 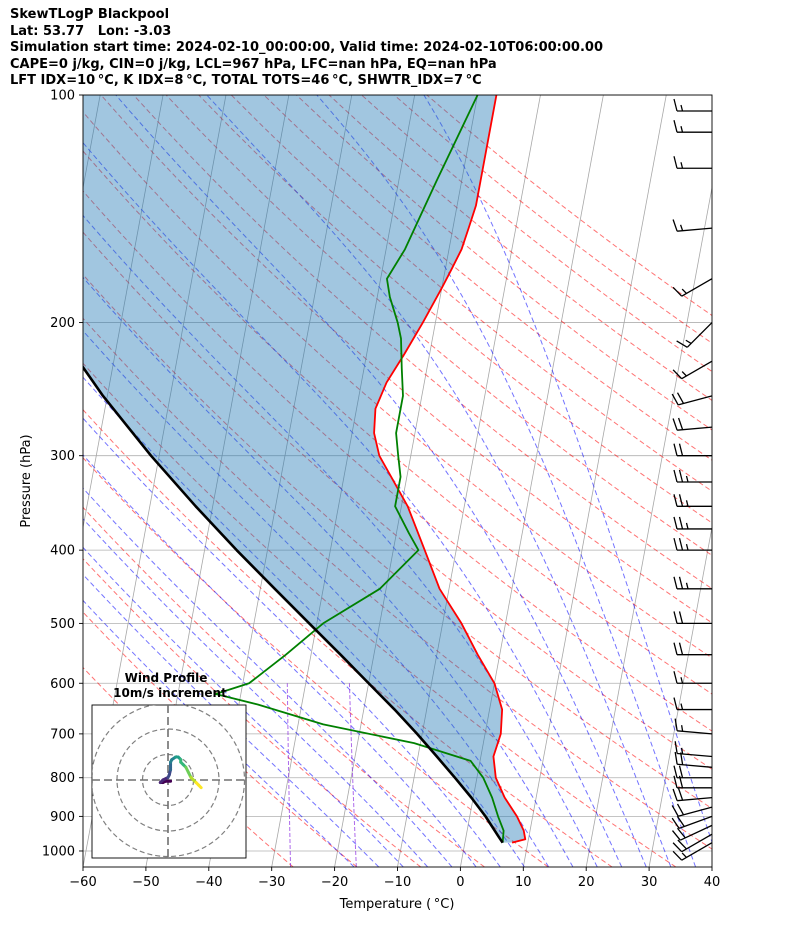 What do you see at coordinates (62, 551) in the screenshot?
I see `y-tick-label: 400` at bounding box center [62, 551].